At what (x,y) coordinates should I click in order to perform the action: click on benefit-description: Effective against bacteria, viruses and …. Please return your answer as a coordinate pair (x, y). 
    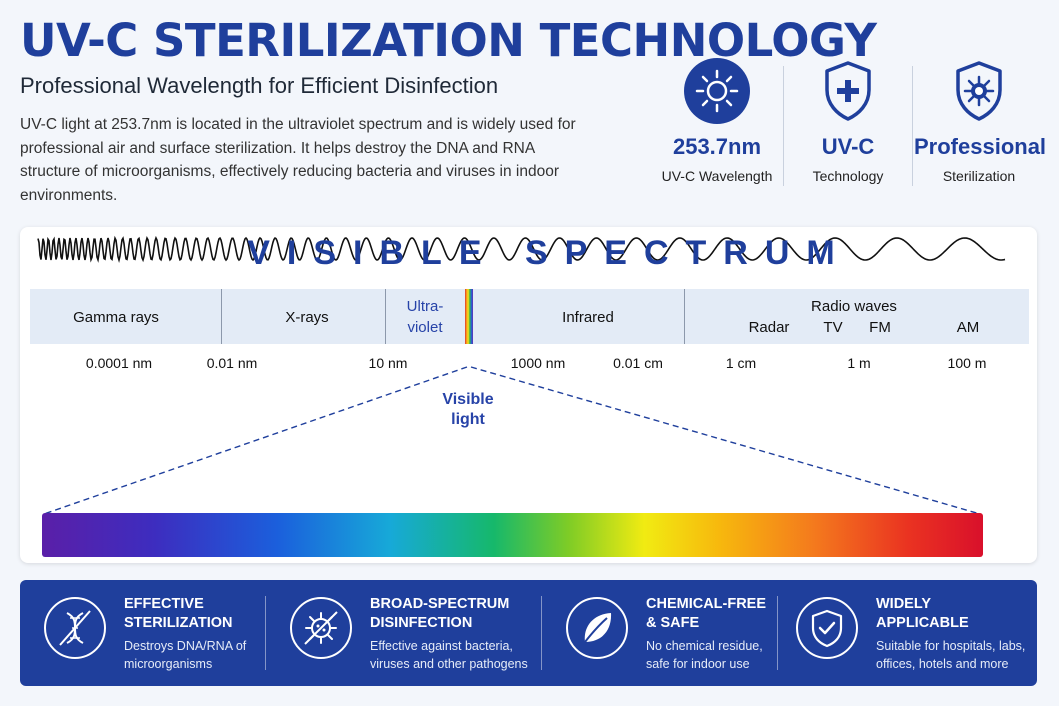
    Looking at the image, I should click on (449, 655).